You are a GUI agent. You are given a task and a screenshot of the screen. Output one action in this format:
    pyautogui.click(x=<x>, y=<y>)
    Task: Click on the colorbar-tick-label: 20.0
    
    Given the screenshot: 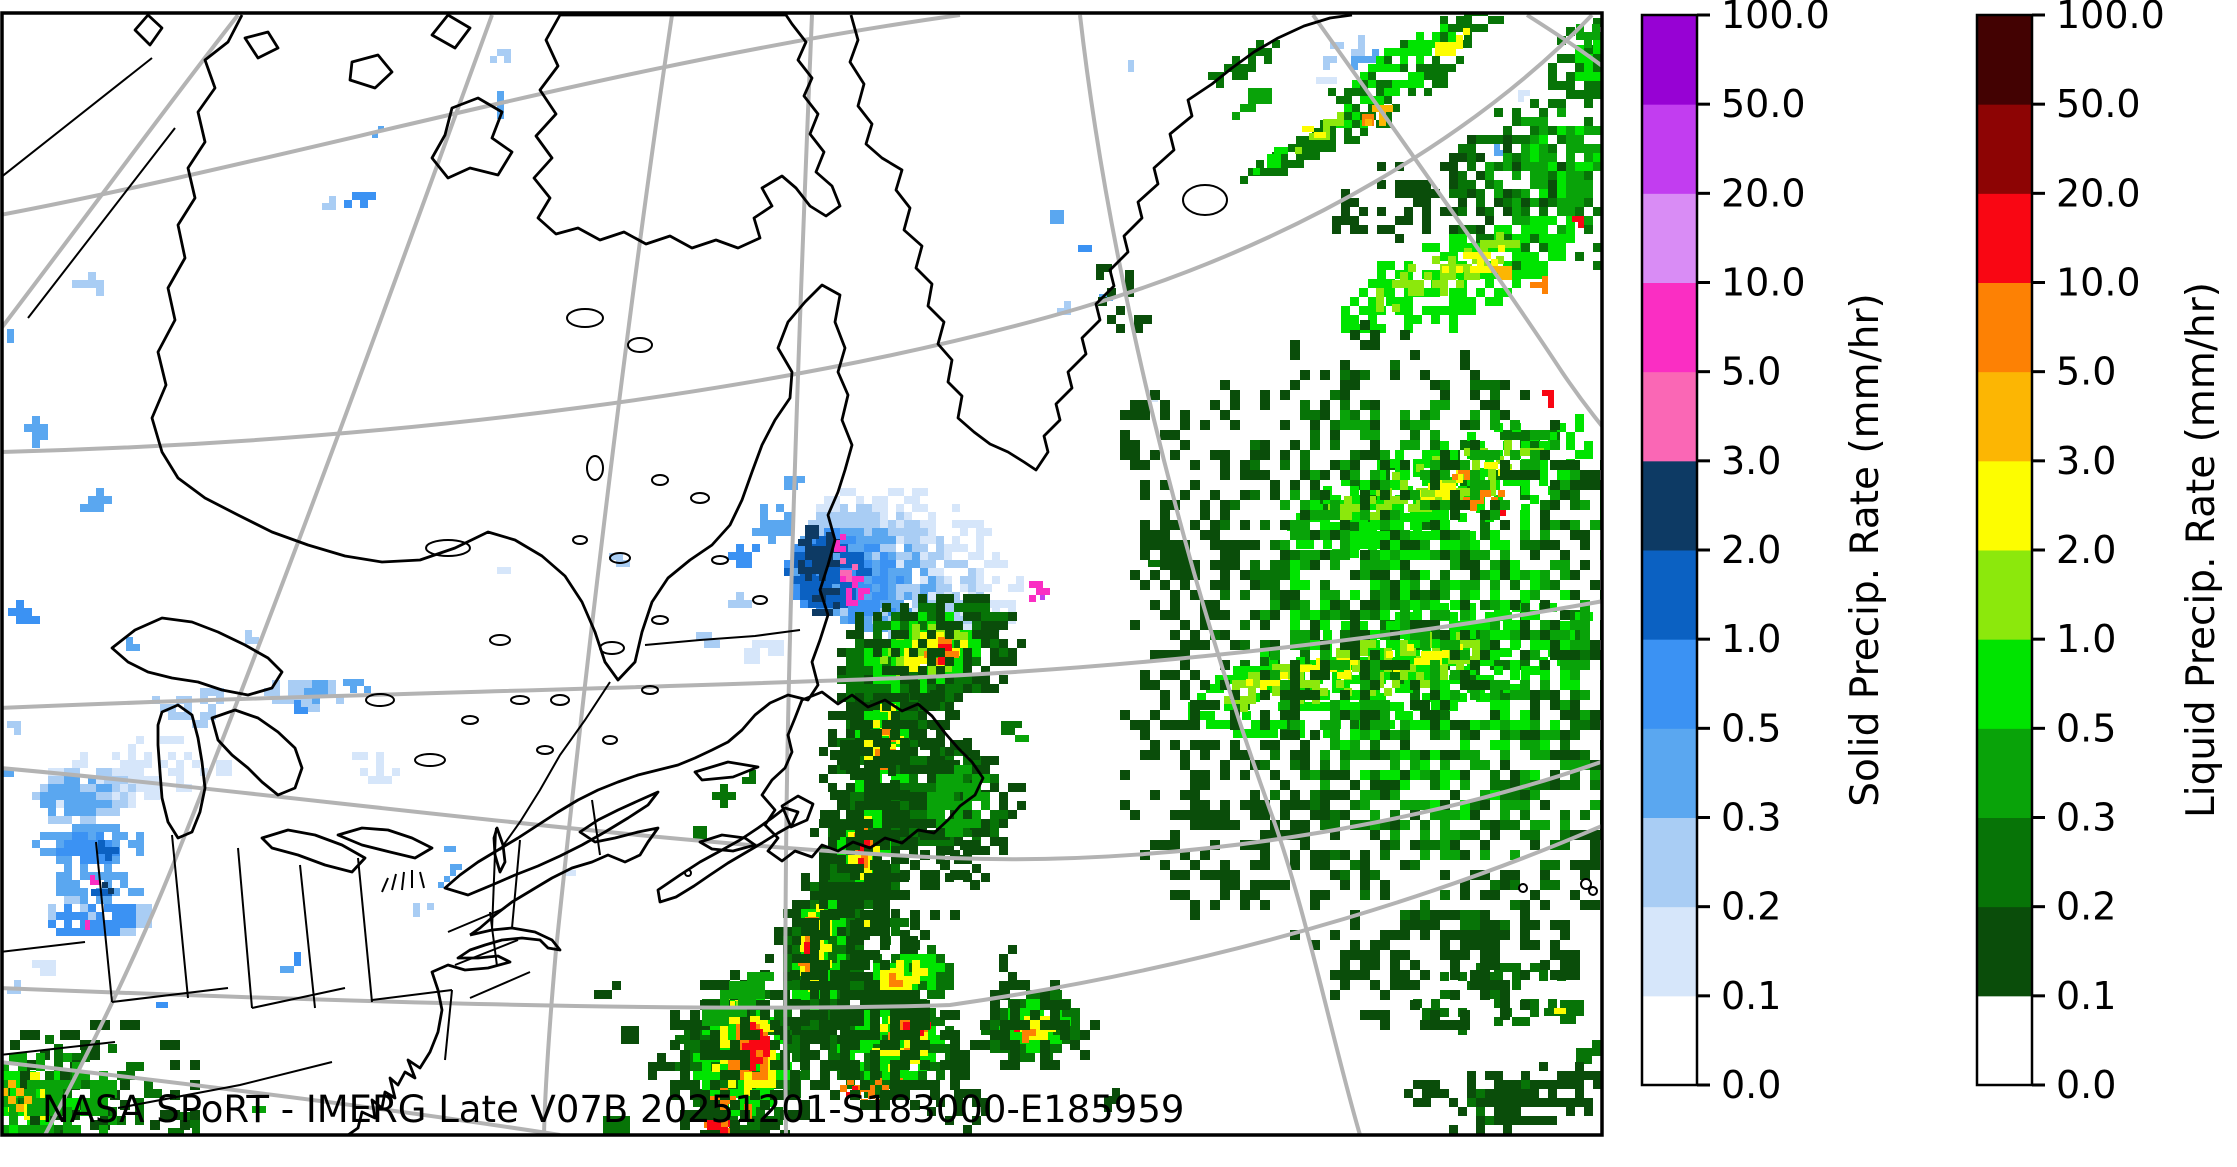 What is the action you would take?
    pyautogui.click(x=2098, y=193)
    